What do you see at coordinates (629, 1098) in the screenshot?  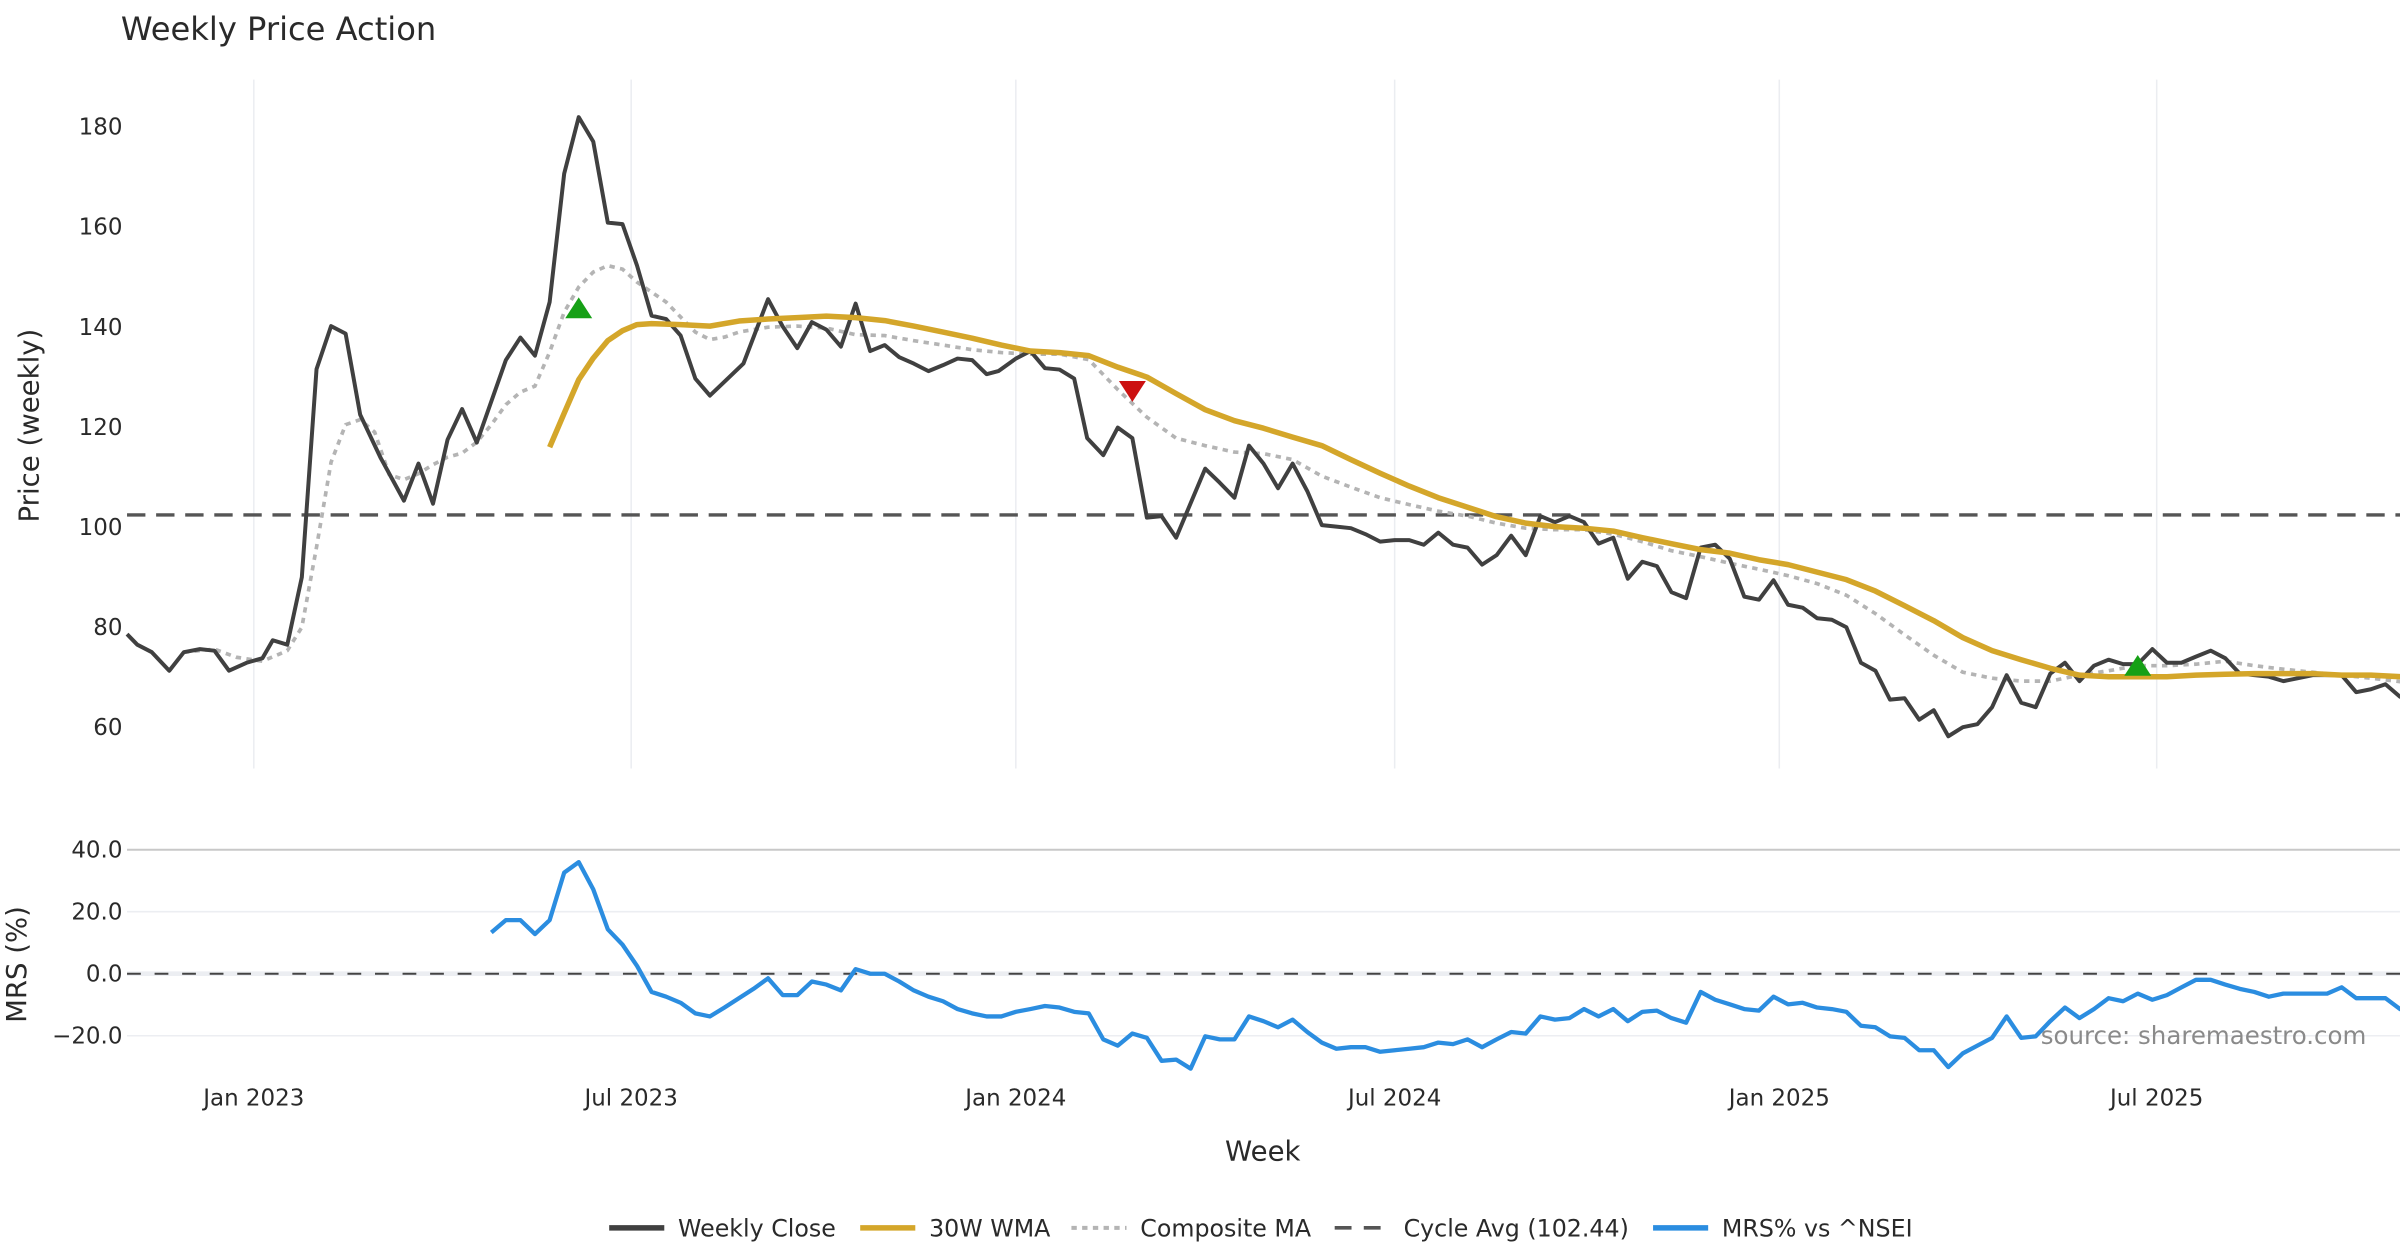 I see `x-tick-label: Jul 2023` at bounding box center [629, 1098].